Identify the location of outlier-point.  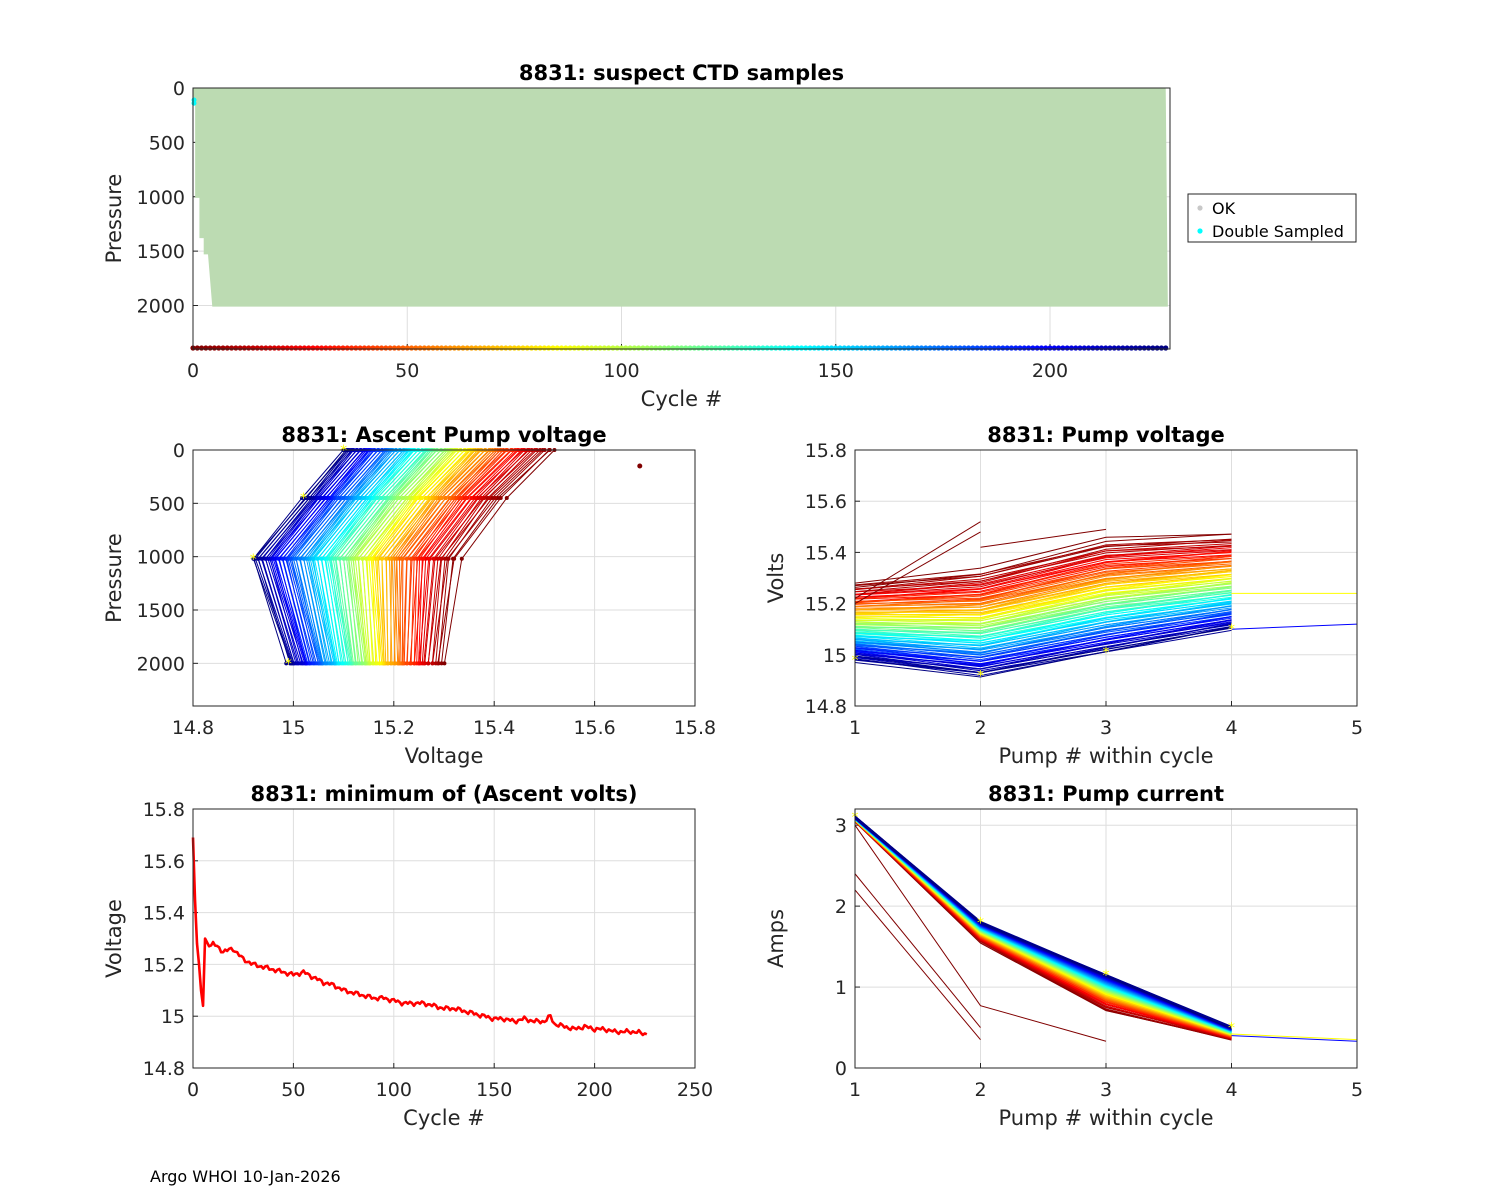
(640, 466).